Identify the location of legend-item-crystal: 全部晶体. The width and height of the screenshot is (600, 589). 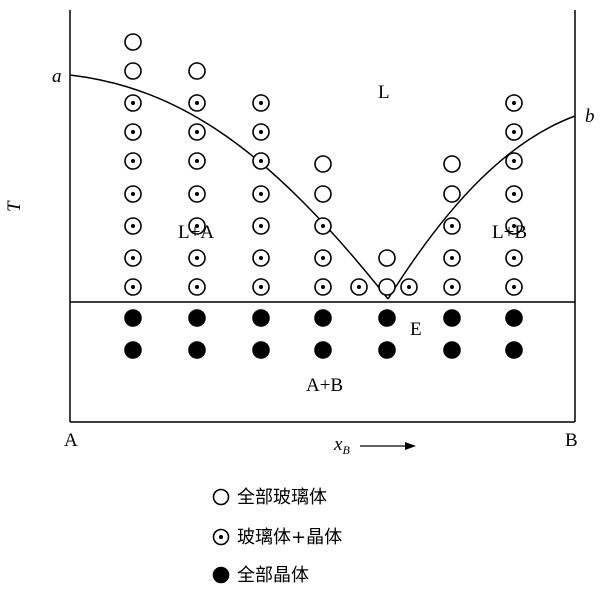
(260, 575).